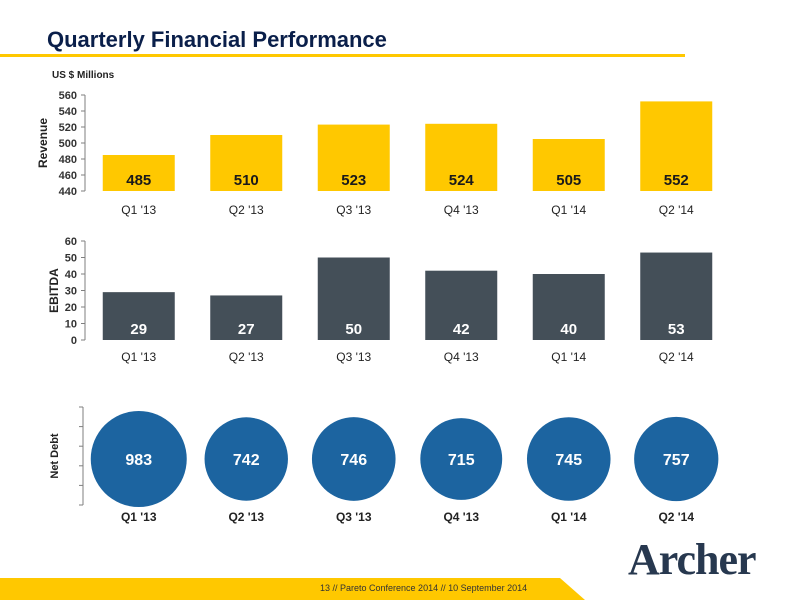 The image size is (800, 600). Describe the element at coordinates (568, 180) in the screenshot. I see `revenue-data-label: 505` at that location.